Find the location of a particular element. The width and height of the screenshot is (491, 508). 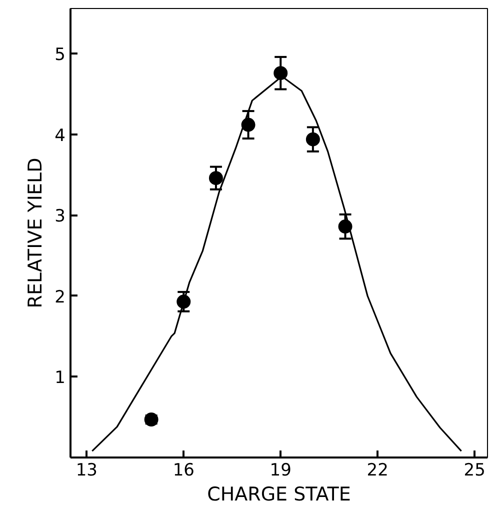

x-tick-label: 16 is located at coordinates (183, 470).